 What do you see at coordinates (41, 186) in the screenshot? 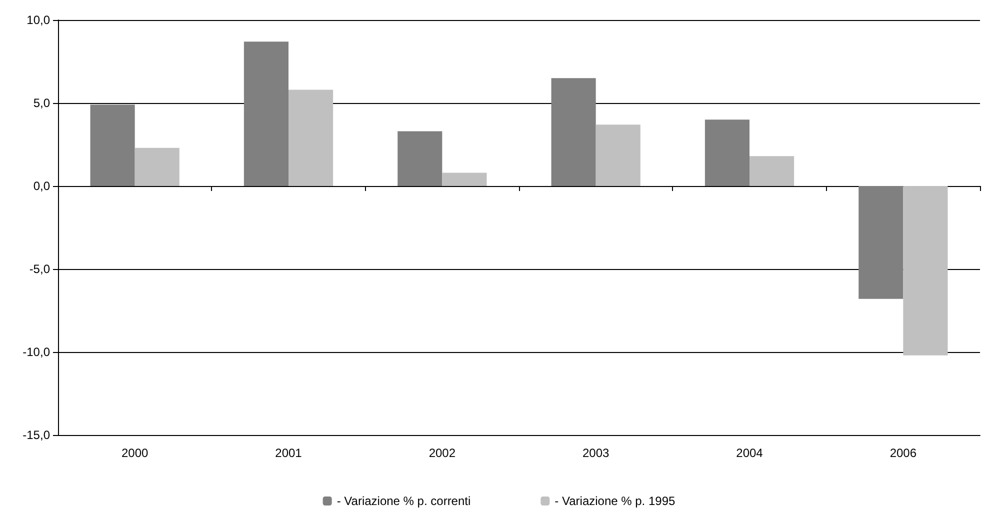
I see `y-tick-label: 0,0` at bounding box center [41, 186].